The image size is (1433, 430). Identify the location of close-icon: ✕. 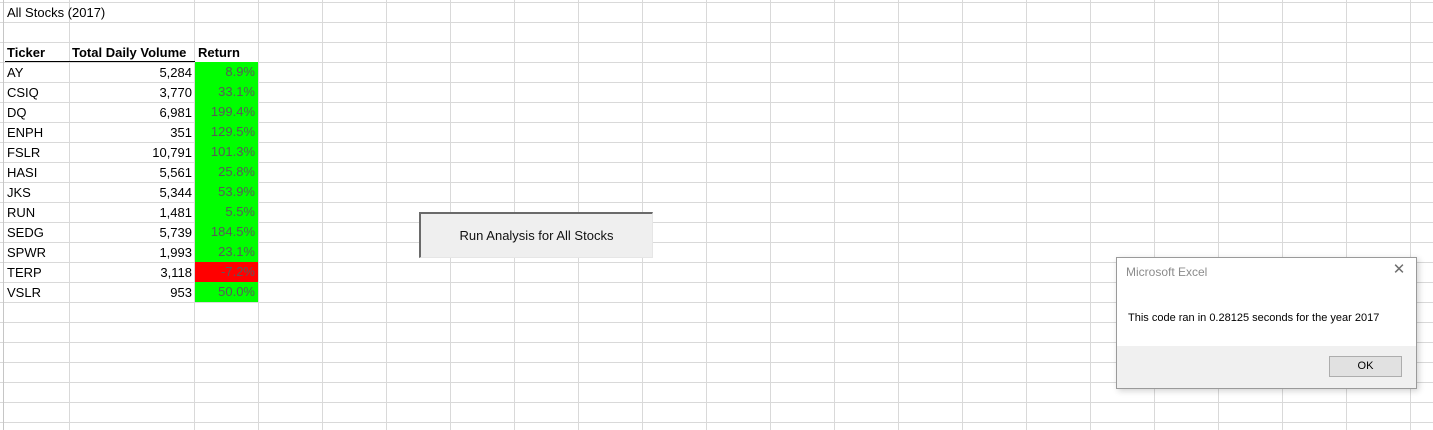
(1399, 269).